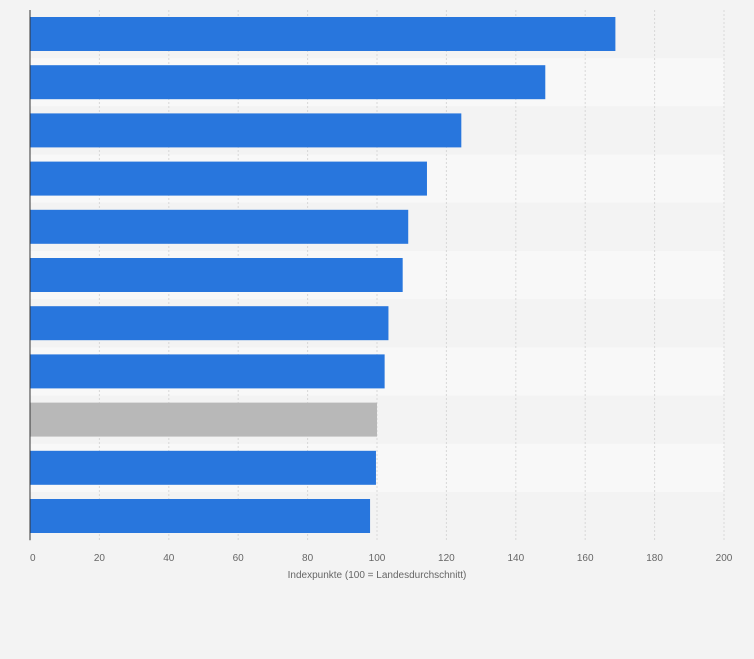  I want to click on x-tick-label: 80, so click(308, 558).